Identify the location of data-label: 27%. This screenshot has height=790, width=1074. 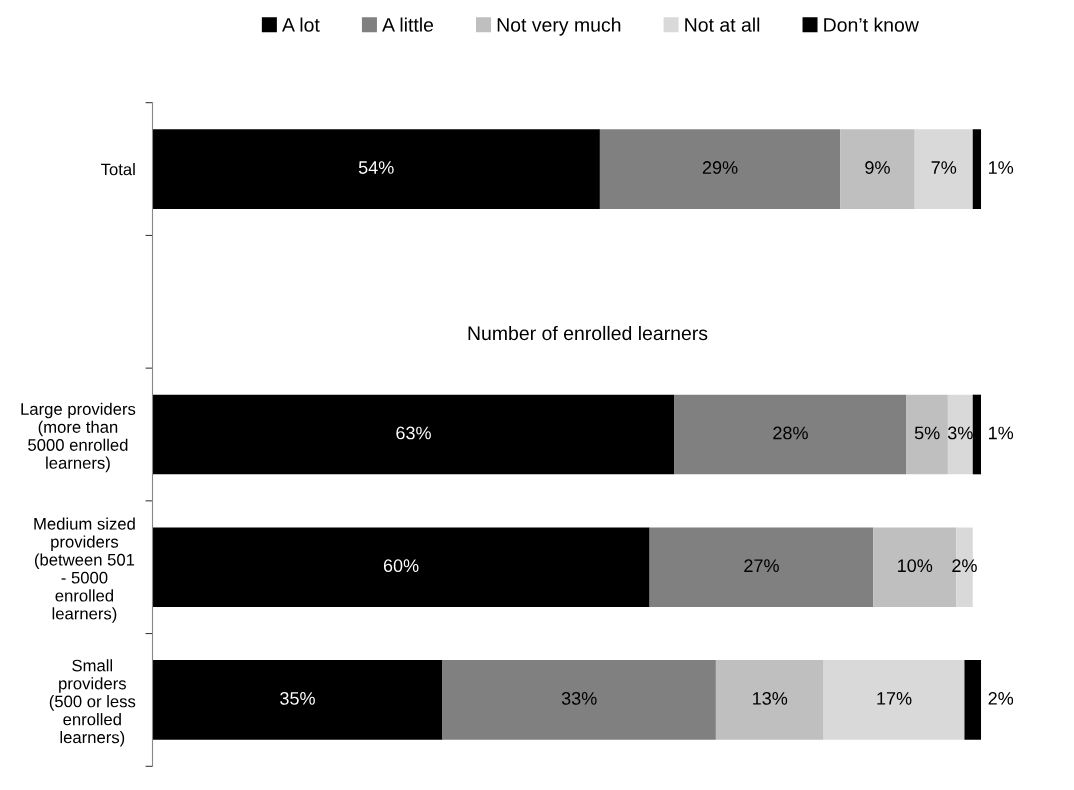
(761, 565).